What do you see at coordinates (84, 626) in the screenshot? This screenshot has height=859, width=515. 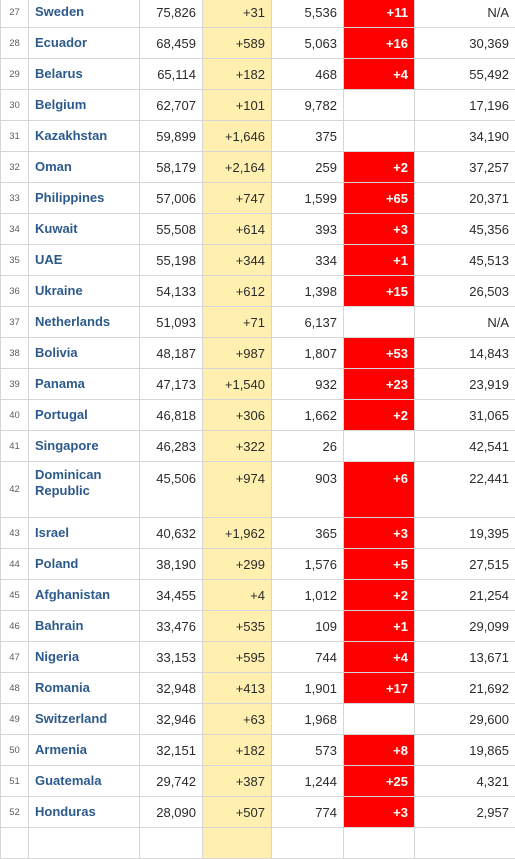 I see `country-cell: Bahrain` at bounding box center [84, 626].